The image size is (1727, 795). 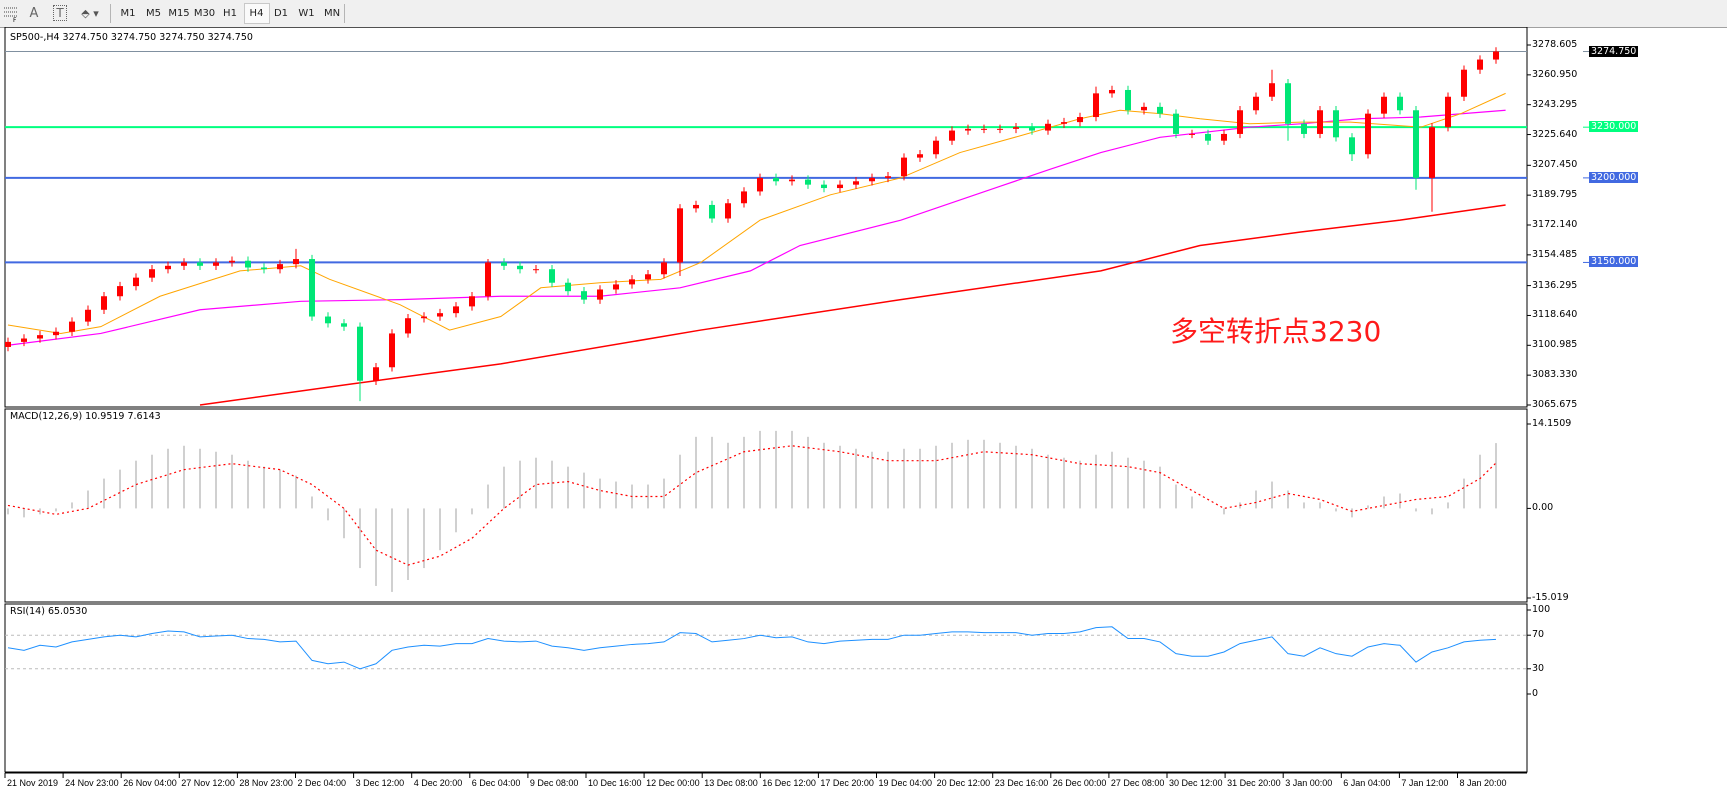 What do you see at coordinates (1555, 104) in the screenshot?
I see `price-tick-label: 3243.295` at bounding box center [1555, 104].